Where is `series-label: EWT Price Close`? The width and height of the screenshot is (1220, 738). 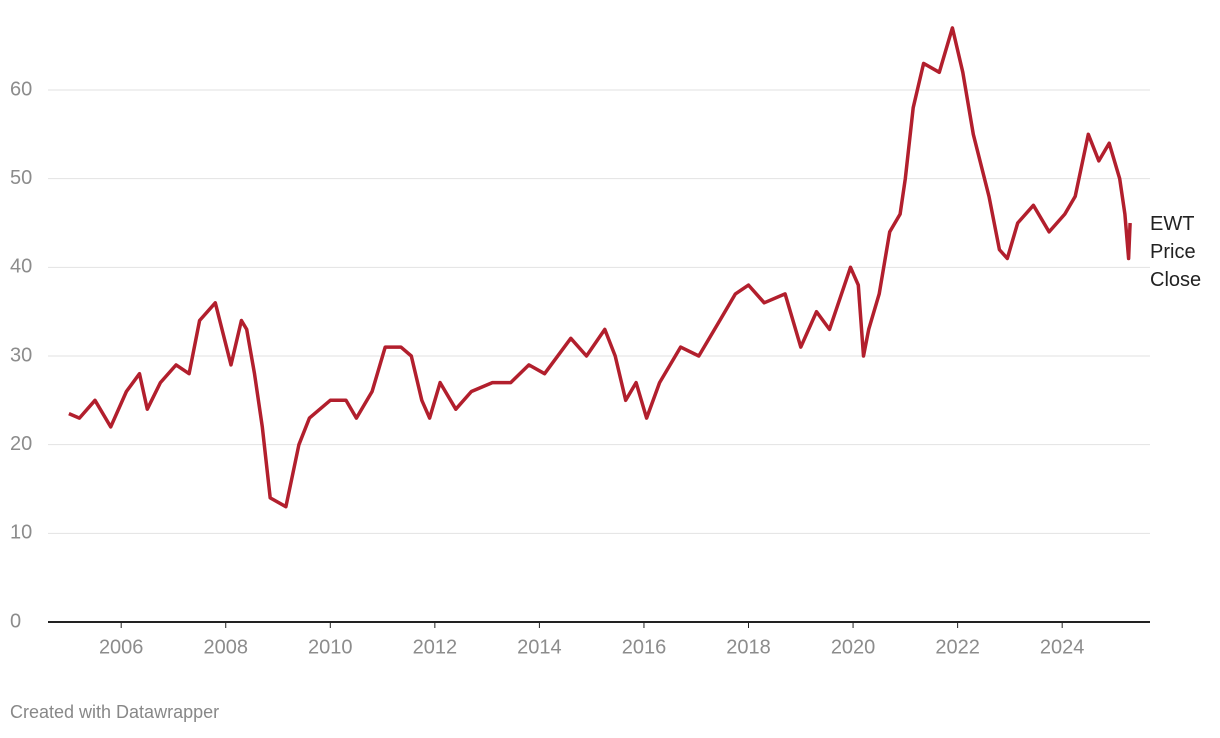
series-label: EWT Price Close is located at coordinates (1176, 252).